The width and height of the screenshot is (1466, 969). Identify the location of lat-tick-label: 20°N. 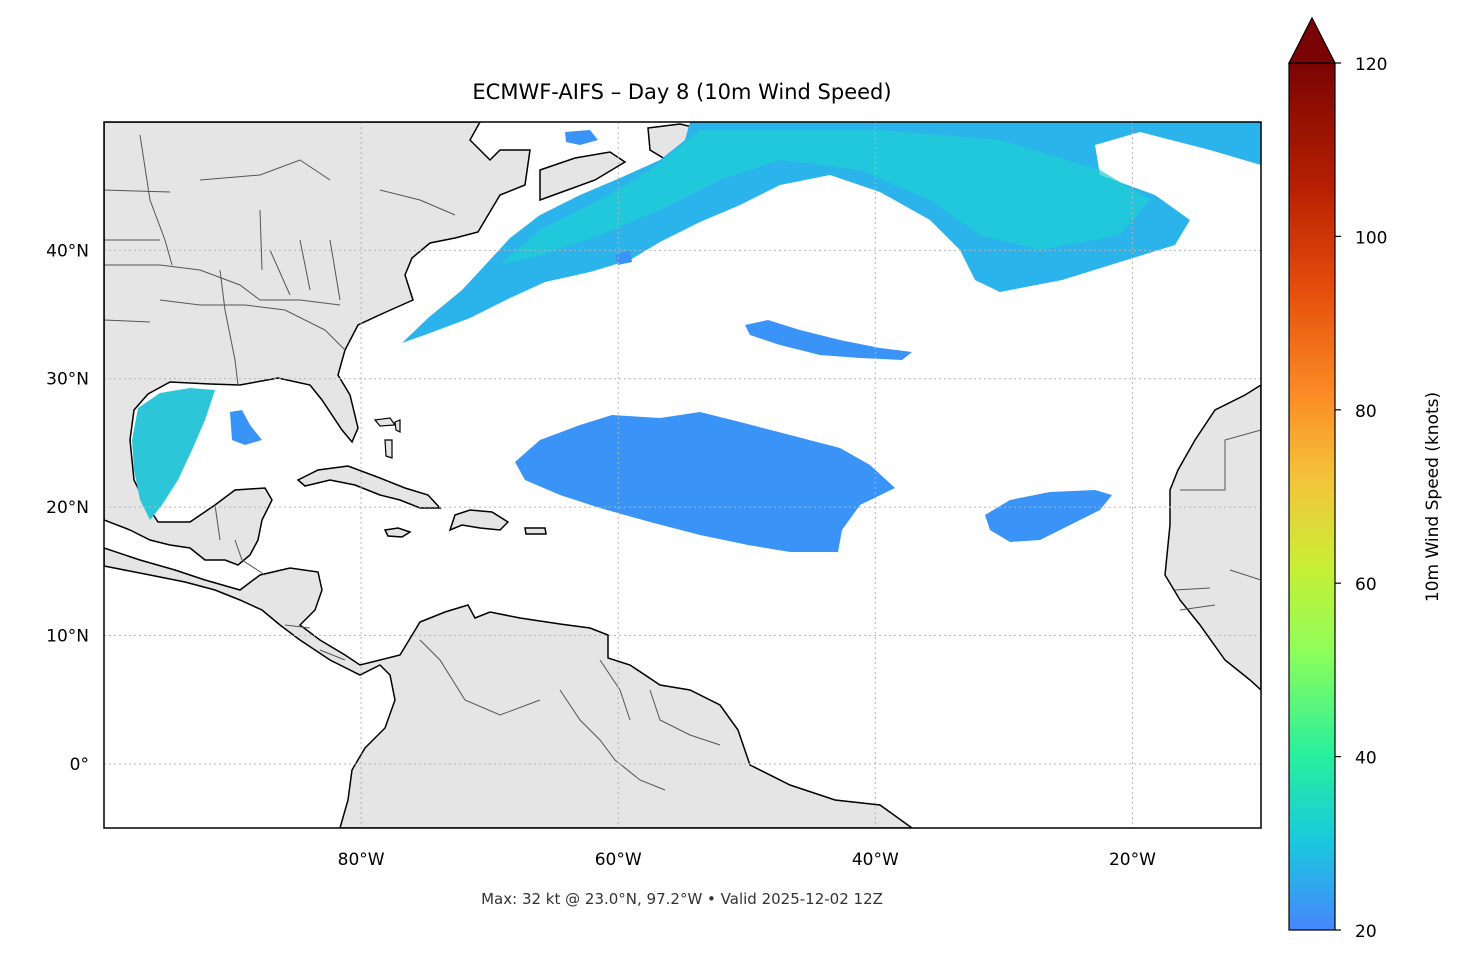
(67, 508).